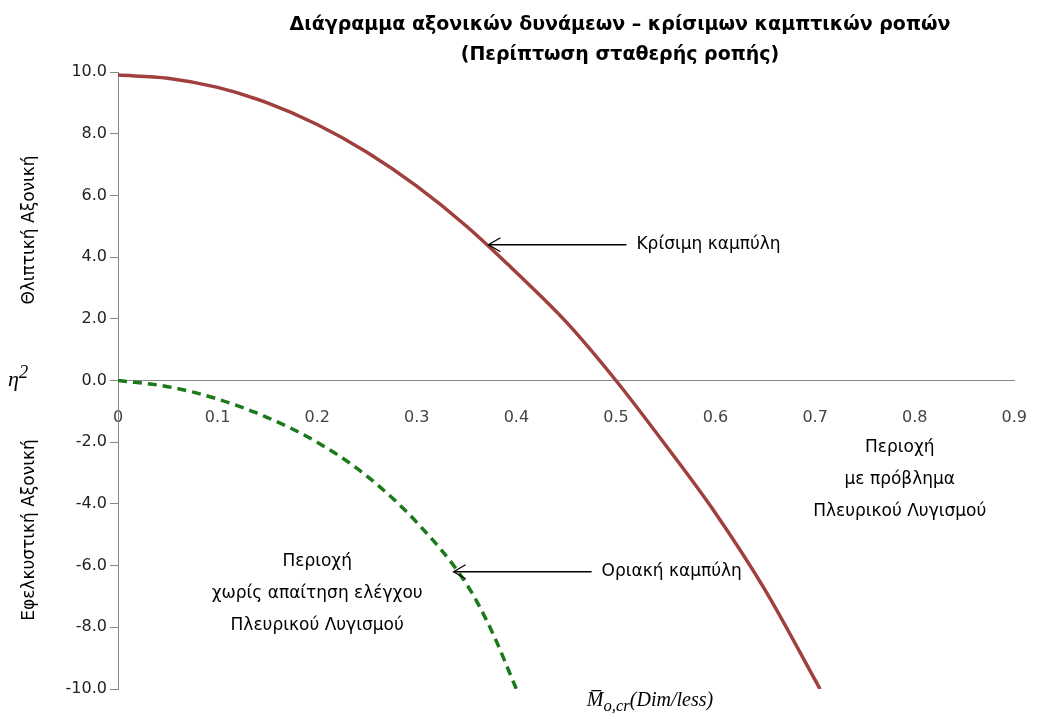  I want to click on chart-subtitle: (Περίπτωση σταθερής ροπής), so click(620, 53).